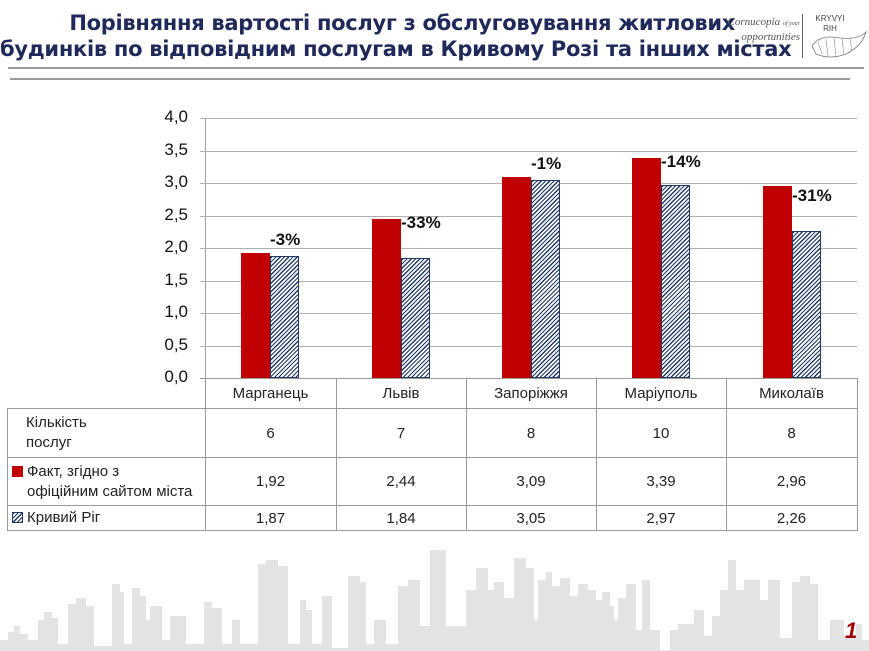  I want to click on table-cell: 1,84, so click(401, 518).